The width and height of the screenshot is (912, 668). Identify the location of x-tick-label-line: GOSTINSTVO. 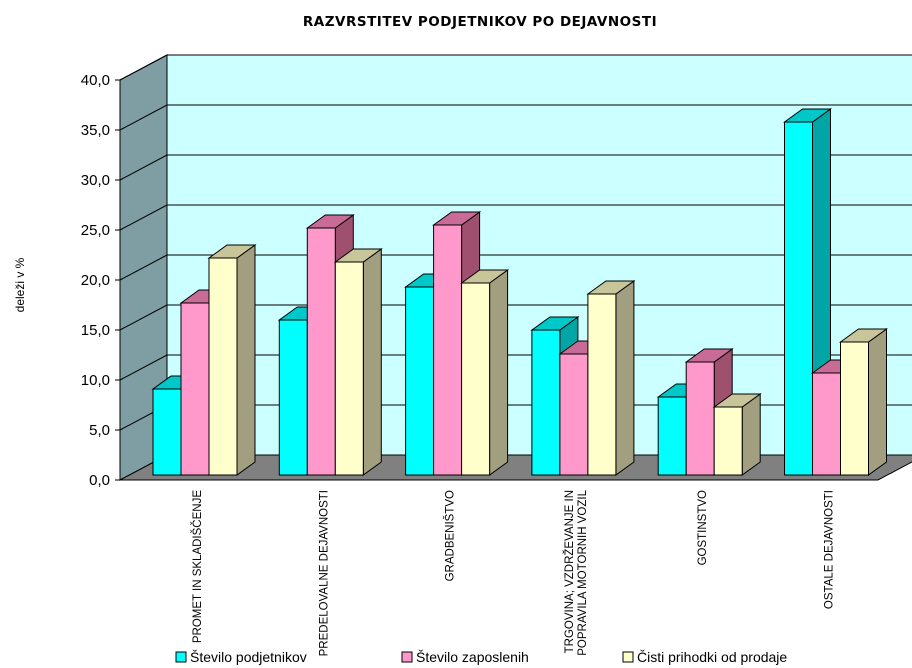
(703, 527).